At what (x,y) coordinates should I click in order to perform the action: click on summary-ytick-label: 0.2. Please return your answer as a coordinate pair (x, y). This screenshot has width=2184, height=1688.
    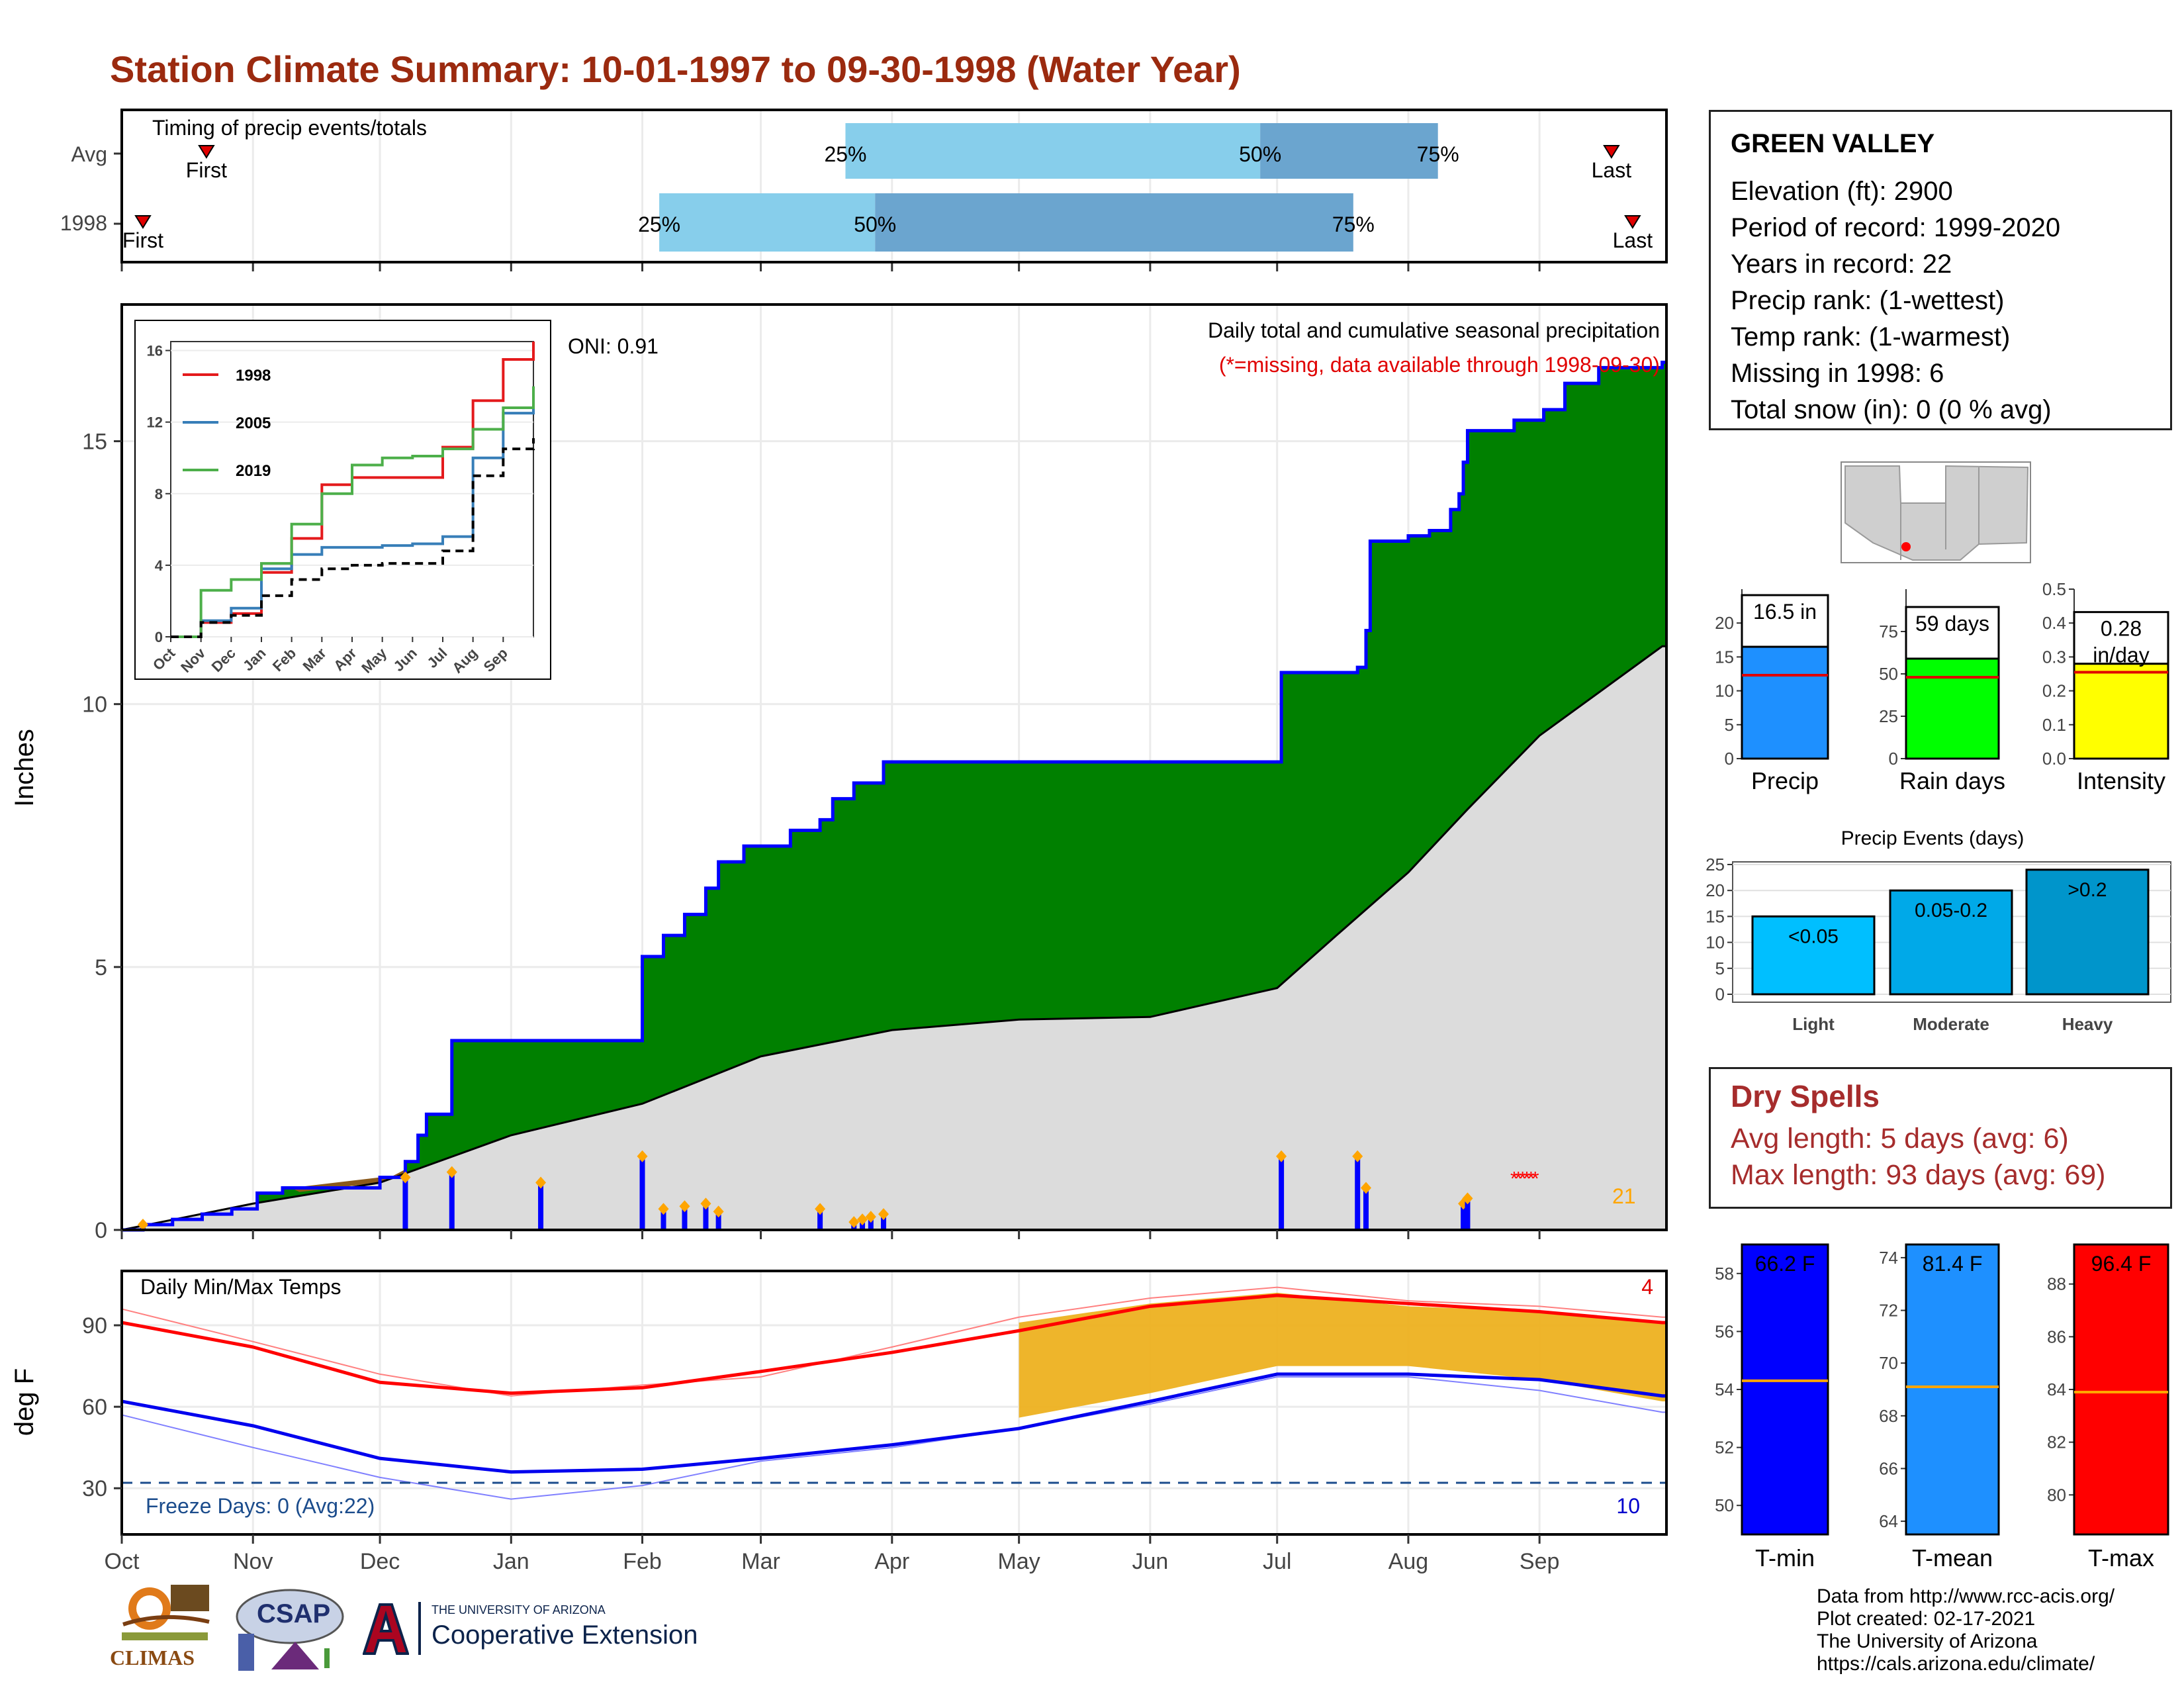
    Looking at the image, I should click on (2054, 691).